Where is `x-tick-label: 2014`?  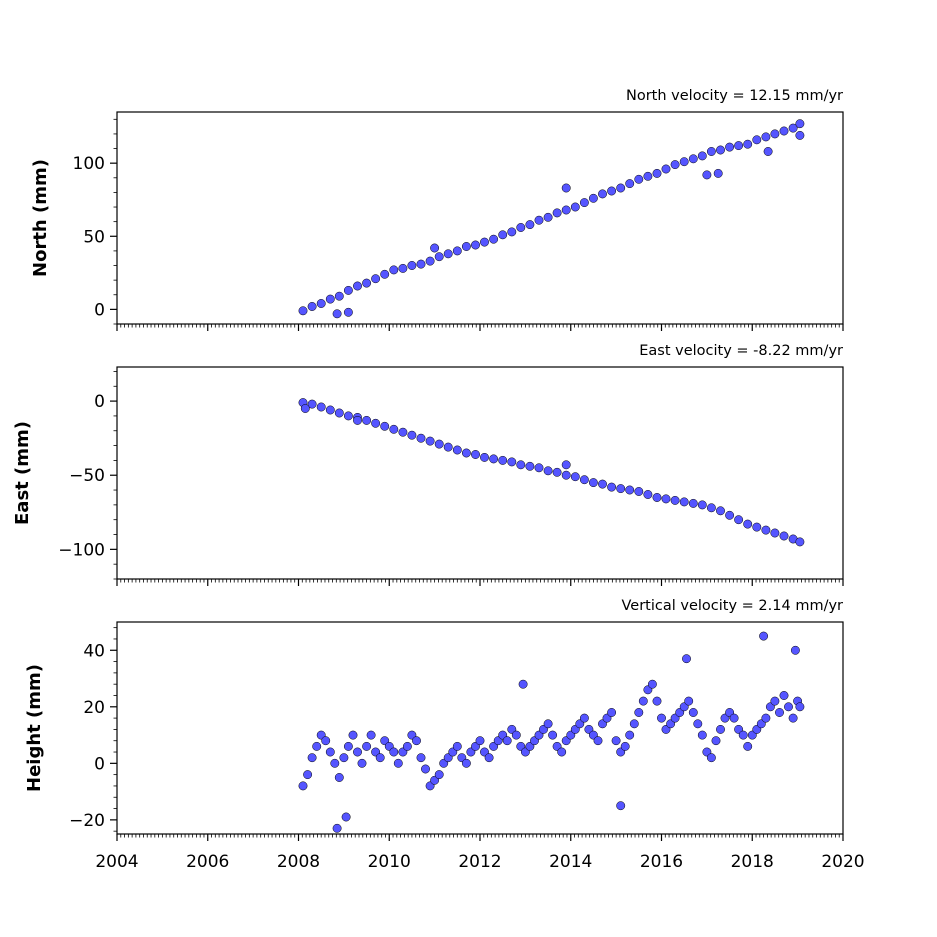
x-tick-label: 2014 is located at coordinates (570, 862).